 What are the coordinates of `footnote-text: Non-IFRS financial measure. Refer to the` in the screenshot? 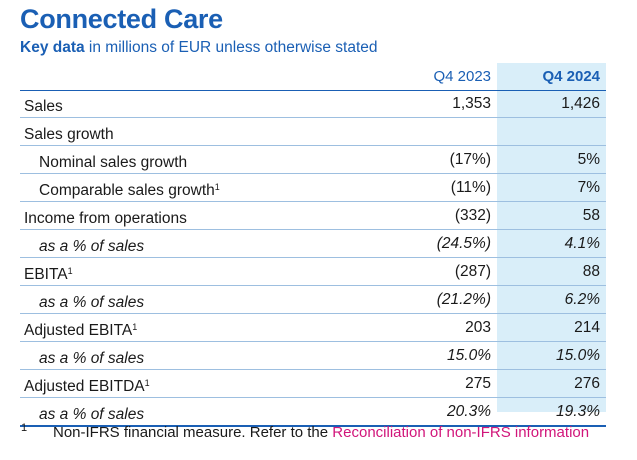 It's located at (193, 432).